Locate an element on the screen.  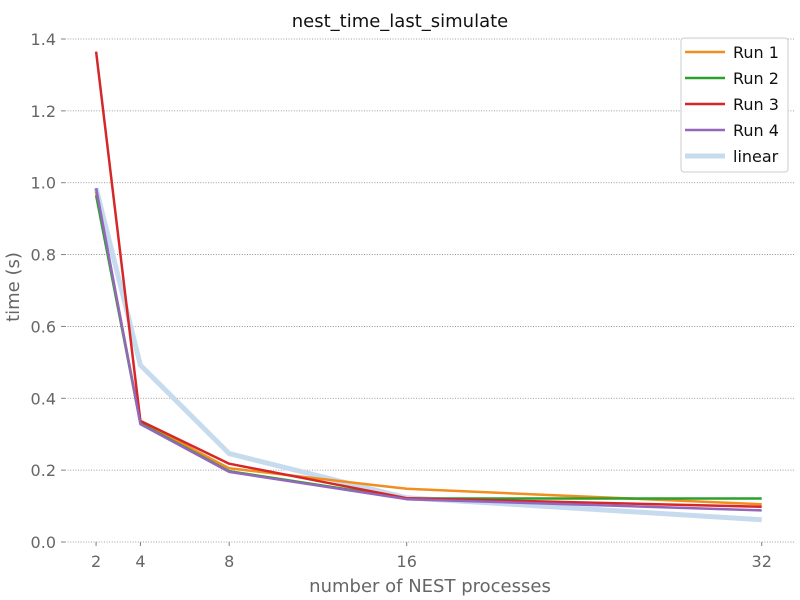
y-tick-label: 1.0 is located at coordinates (43, 183).